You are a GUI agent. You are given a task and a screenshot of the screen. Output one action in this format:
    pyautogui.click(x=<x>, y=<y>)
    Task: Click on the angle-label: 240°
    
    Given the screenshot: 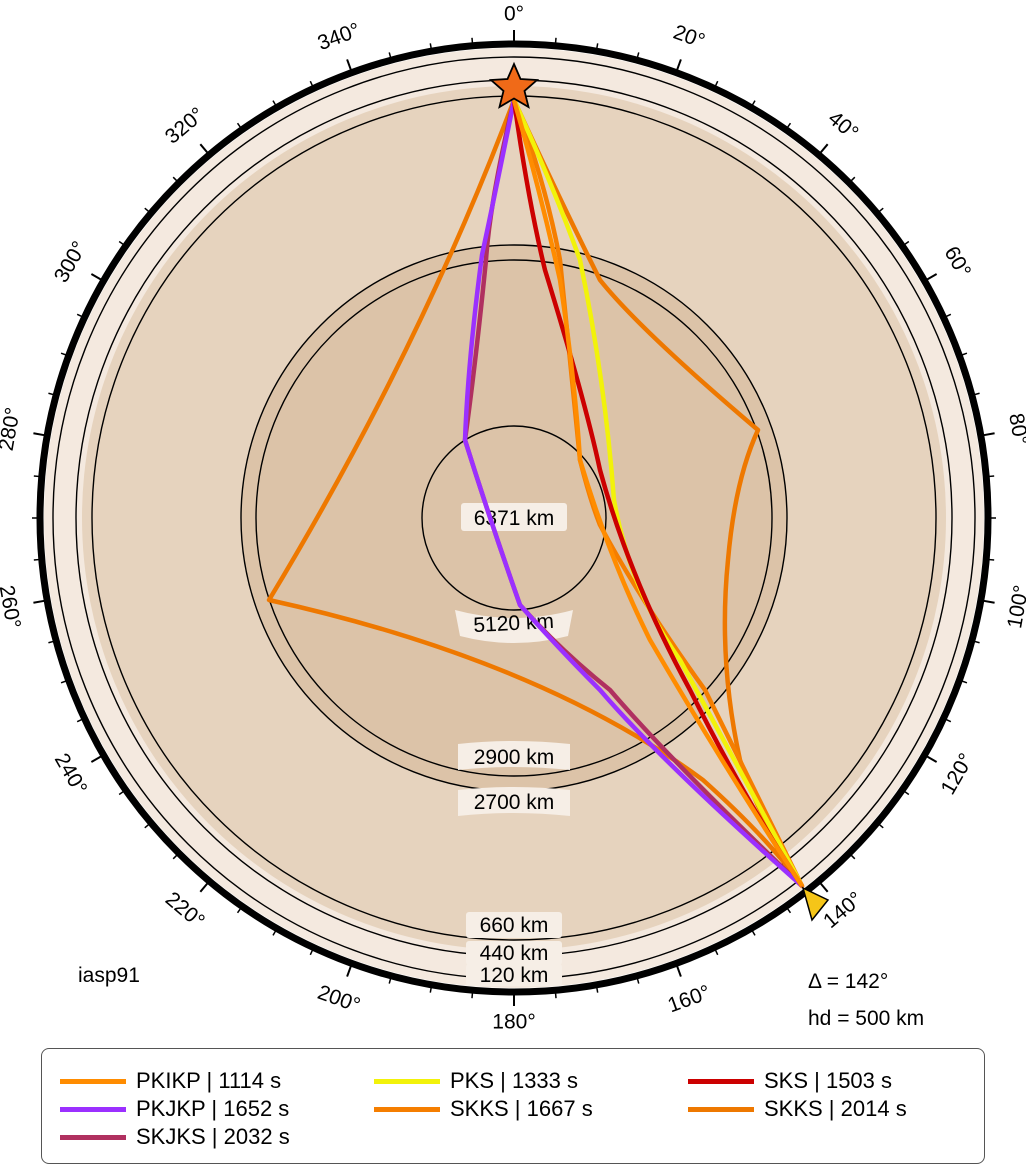 What is the action you would take?
    pyautogui.click(x=71, y=773)
    